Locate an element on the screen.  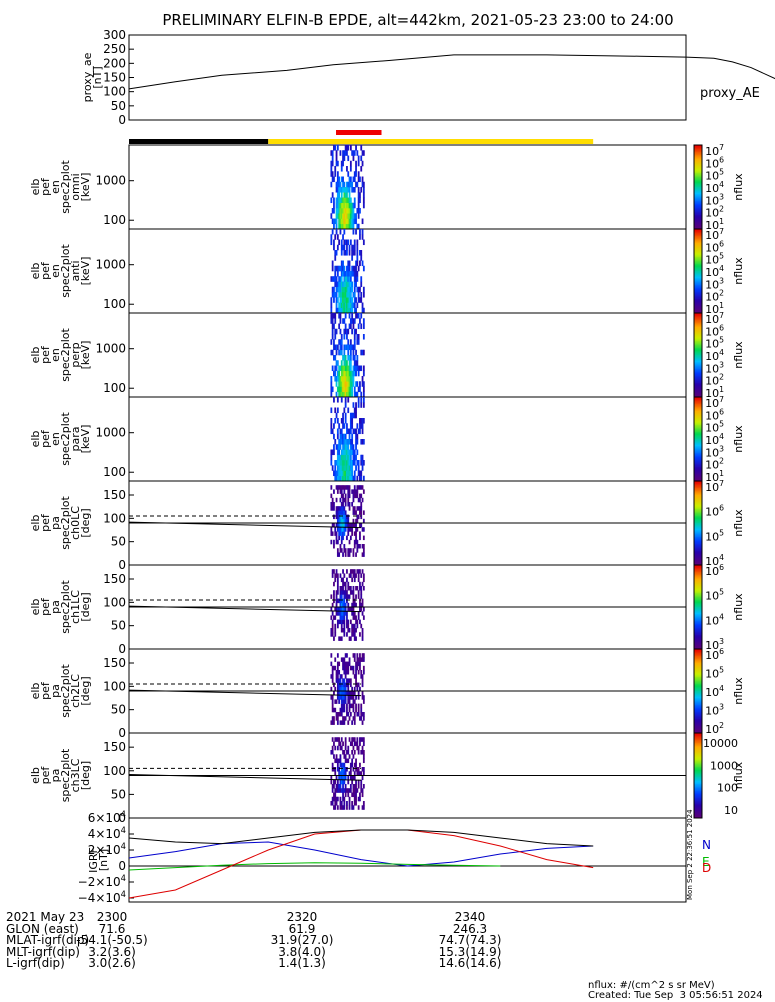
pa_ch3-colorbar-tick: 100 is located at coordinates (727, 788).